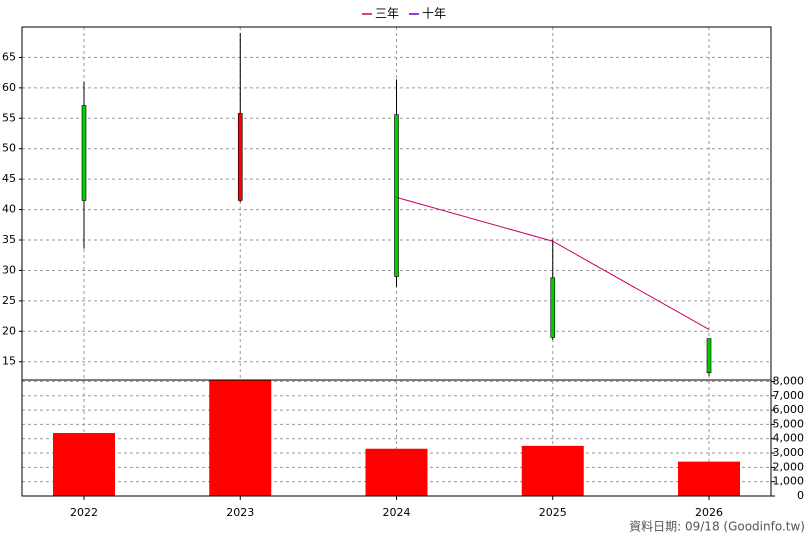 The image size is (808, 540). What do you see at coordinates (9, 300) in the screenshot?
I see `y-tick-label: 25` at bounding box center [9, 300].